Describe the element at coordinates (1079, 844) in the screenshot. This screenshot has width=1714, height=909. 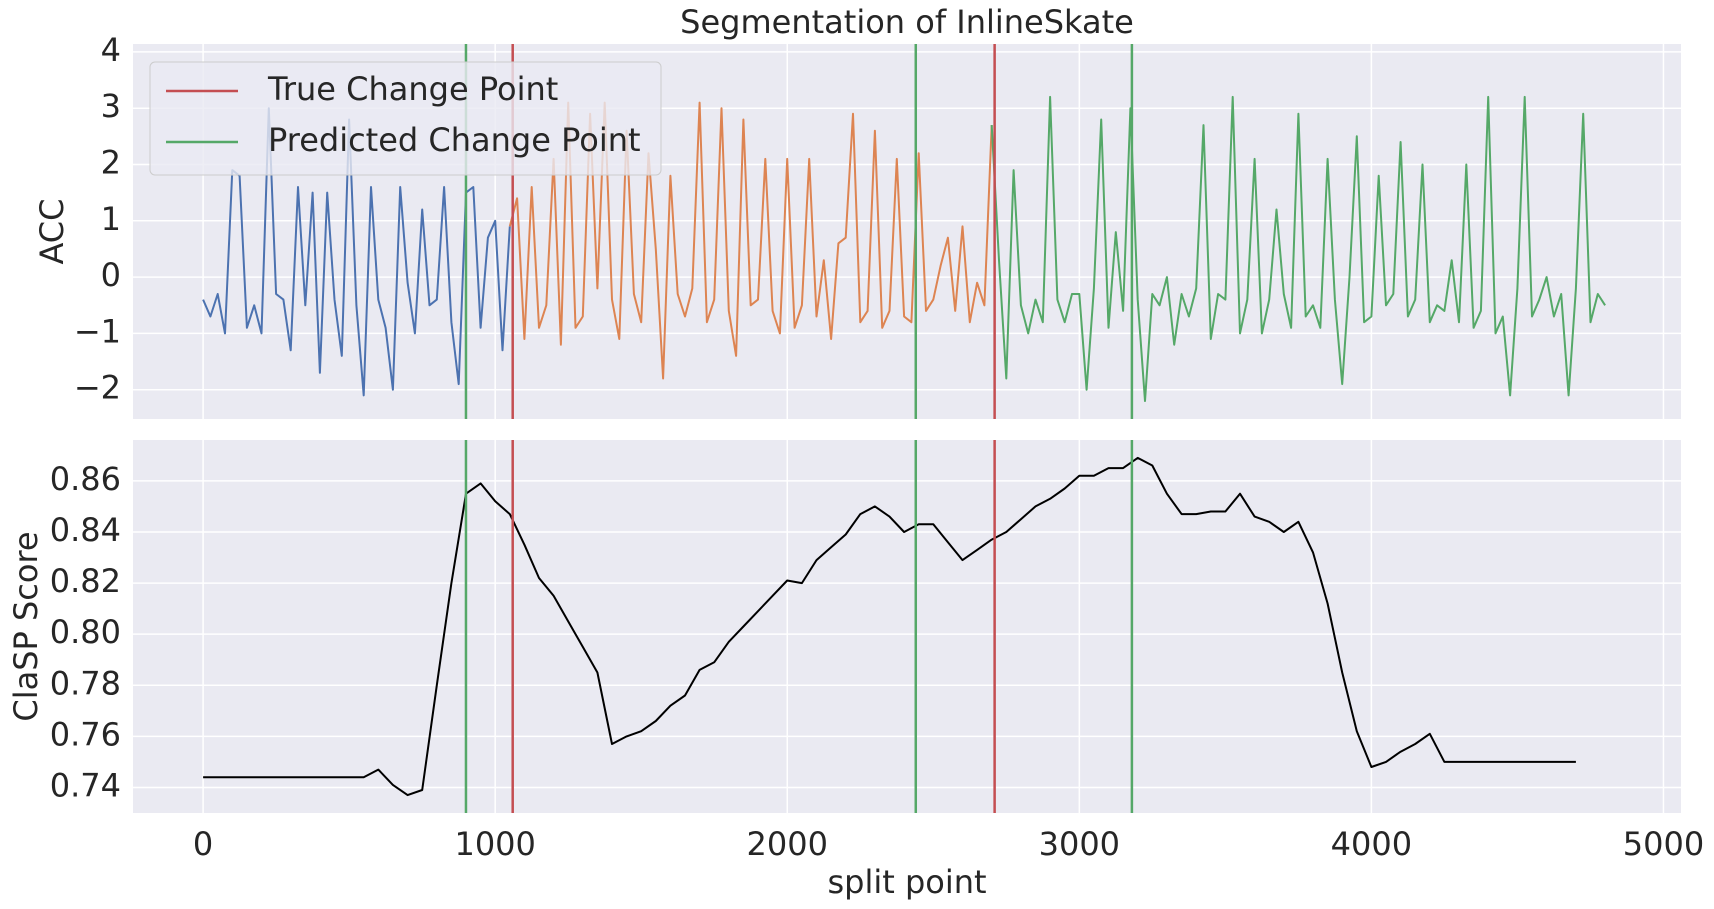
I see `x-tick-label: 3000` at that location.